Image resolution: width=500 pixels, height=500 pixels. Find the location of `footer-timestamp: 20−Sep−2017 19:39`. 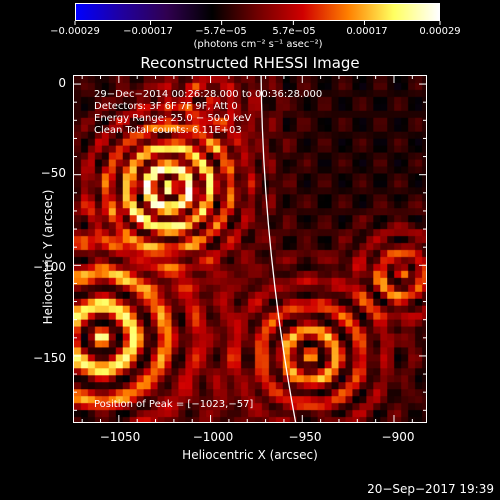

footer-timestamp: 20−Sep−2017 19:39 is located at coordinates (430, 489).